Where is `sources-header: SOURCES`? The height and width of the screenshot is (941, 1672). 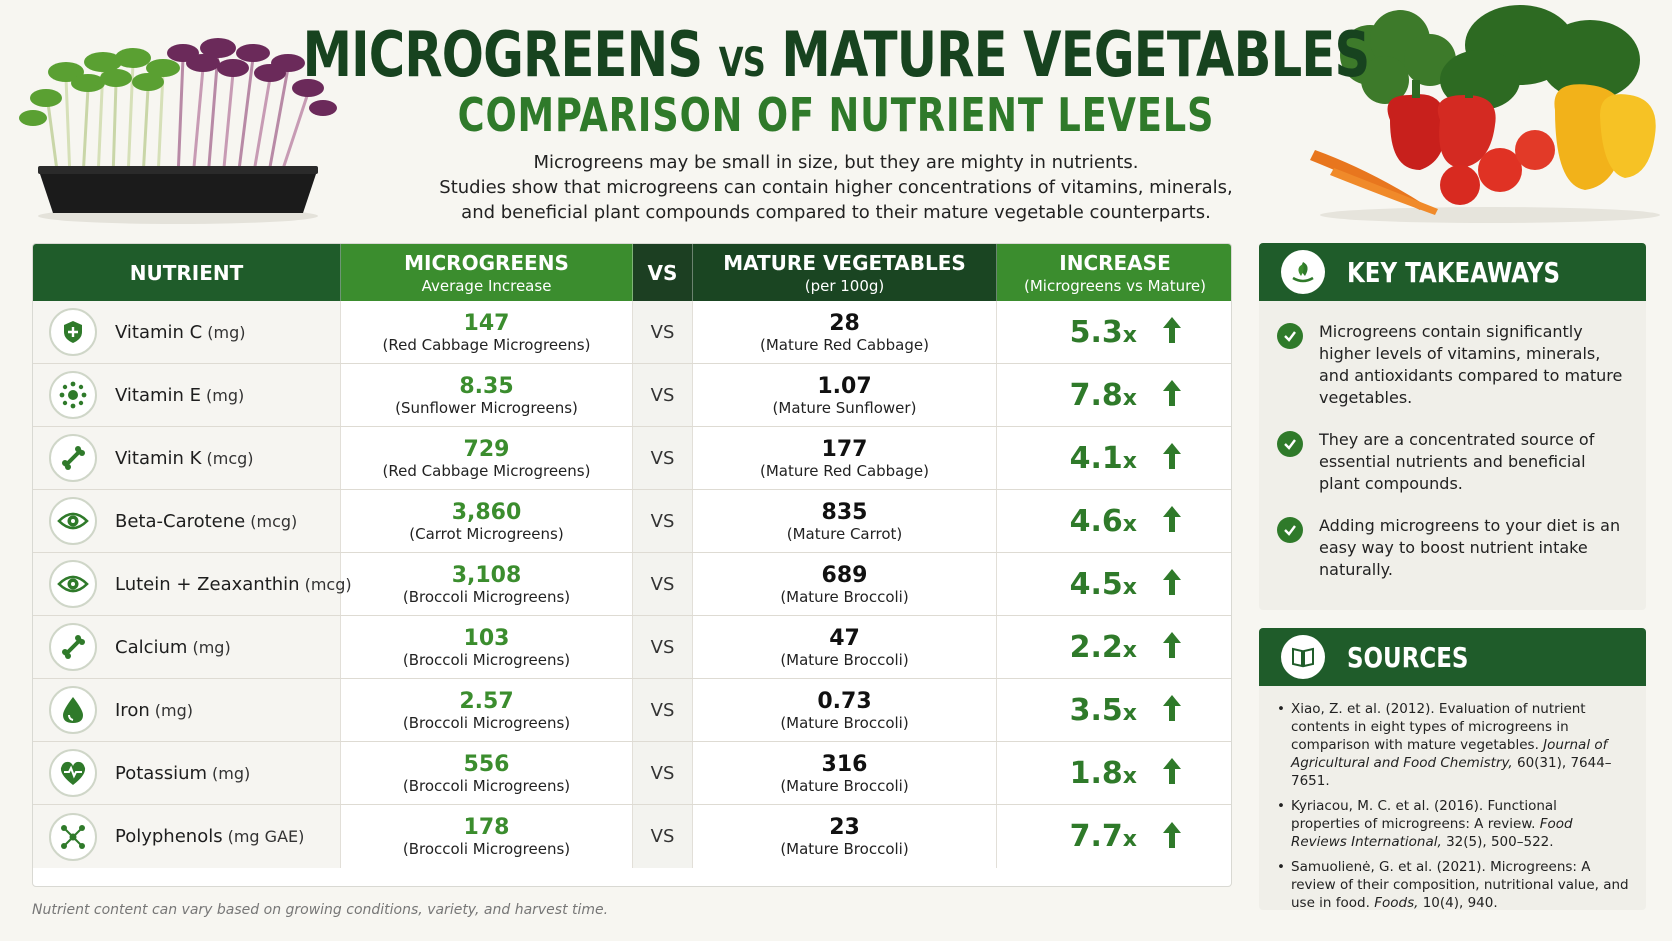
sources-header: SOURCES is located at coordinates (1452, 657).